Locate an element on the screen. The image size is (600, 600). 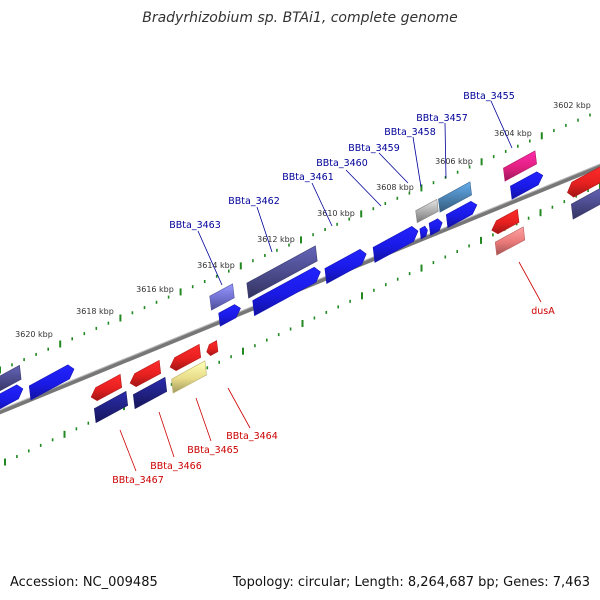
scale-label: 3606 kbp is located at coordinates (454, 161).